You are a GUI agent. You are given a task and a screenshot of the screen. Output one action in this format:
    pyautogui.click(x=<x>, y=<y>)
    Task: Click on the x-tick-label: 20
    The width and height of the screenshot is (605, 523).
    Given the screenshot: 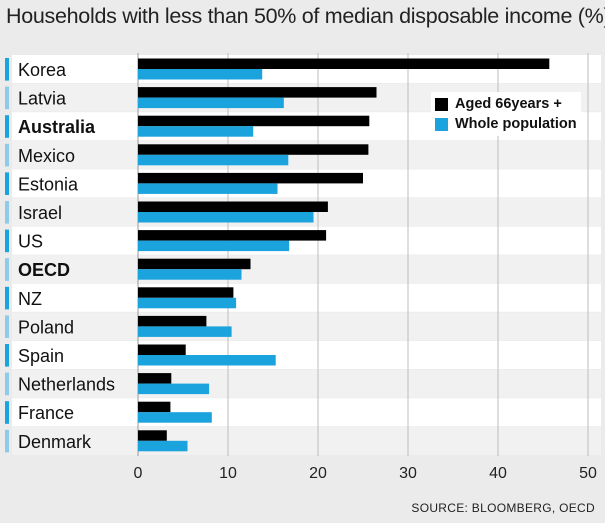 What is the action you would take?
    pyautogui.click(x=318, y=473)
    